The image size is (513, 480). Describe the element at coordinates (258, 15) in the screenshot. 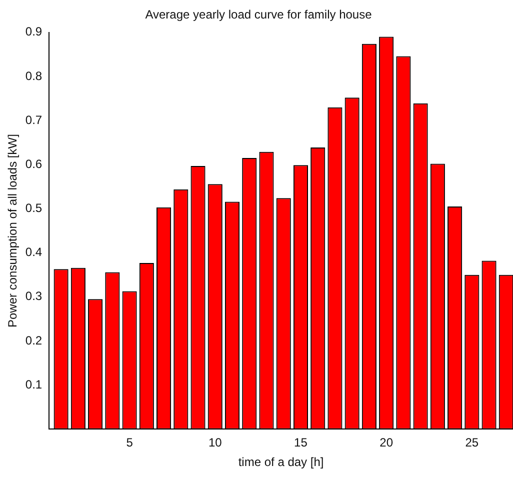

I see `chart-title: Average yearly load curve for family house` at that location.